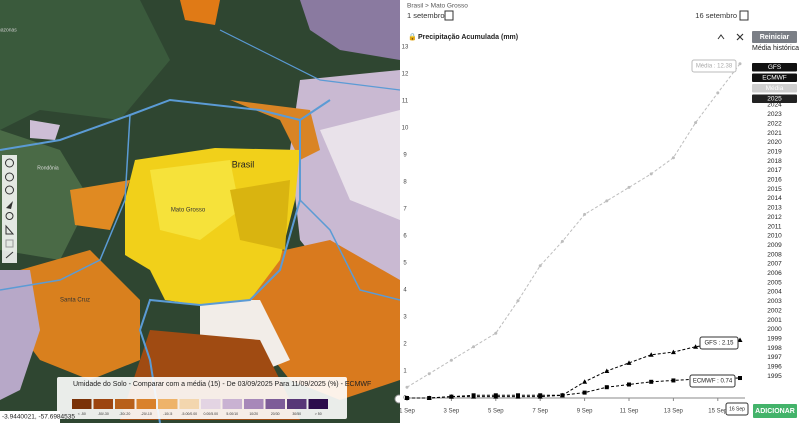  What do you see at coordinates (674, 412) in the screenshot?
I see `x-tick-label: 13 Sep` at bounding box center [674, 412].